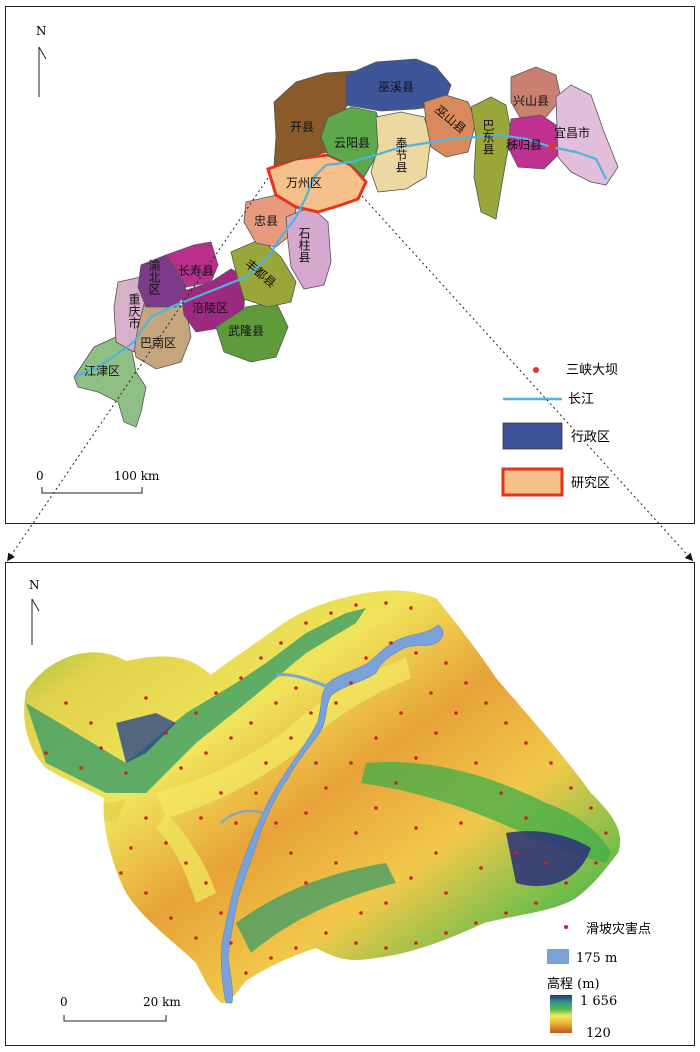 The image size is (700, 1052). What do you see at coordinates (590, 437) in the screenshot?
I see `legend-admin-label: 行政区` at bounding box center [590, 437].